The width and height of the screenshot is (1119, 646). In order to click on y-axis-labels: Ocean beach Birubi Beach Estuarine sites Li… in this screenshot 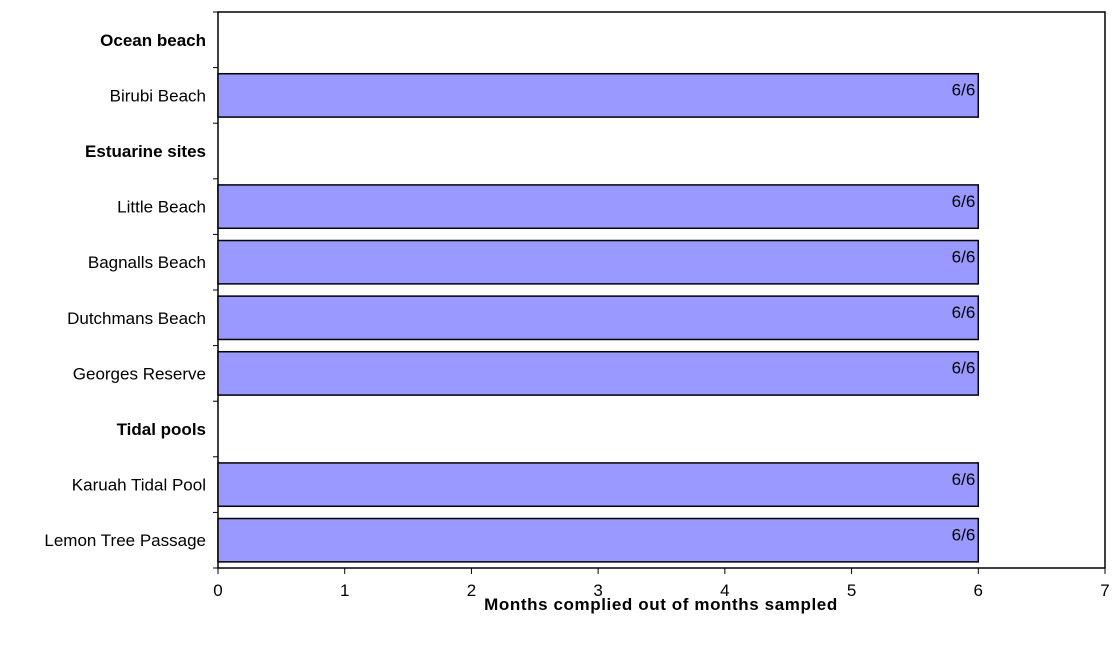, I will do `click(125, 290)`.